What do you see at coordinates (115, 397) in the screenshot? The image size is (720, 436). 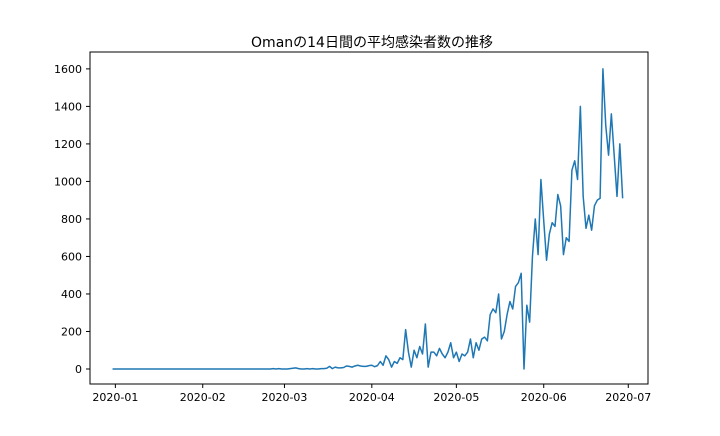 I see `x-tick-label: 2020-01` at bounding box center [115, 397].